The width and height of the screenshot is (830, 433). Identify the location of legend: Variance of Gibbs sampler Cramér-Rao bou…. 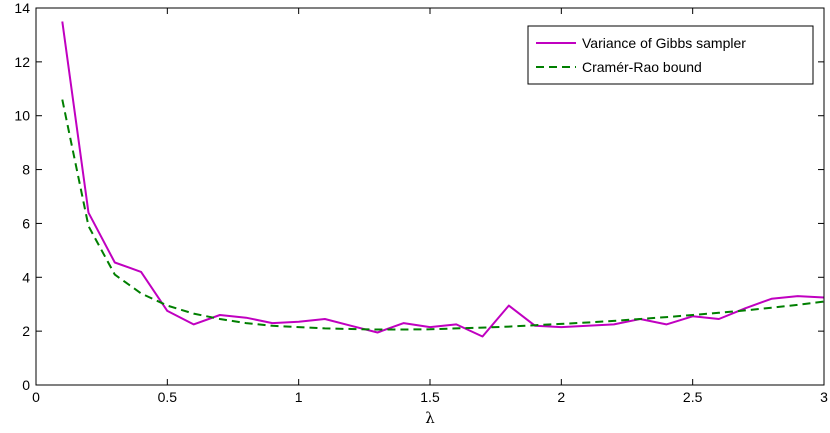
(670, 55).